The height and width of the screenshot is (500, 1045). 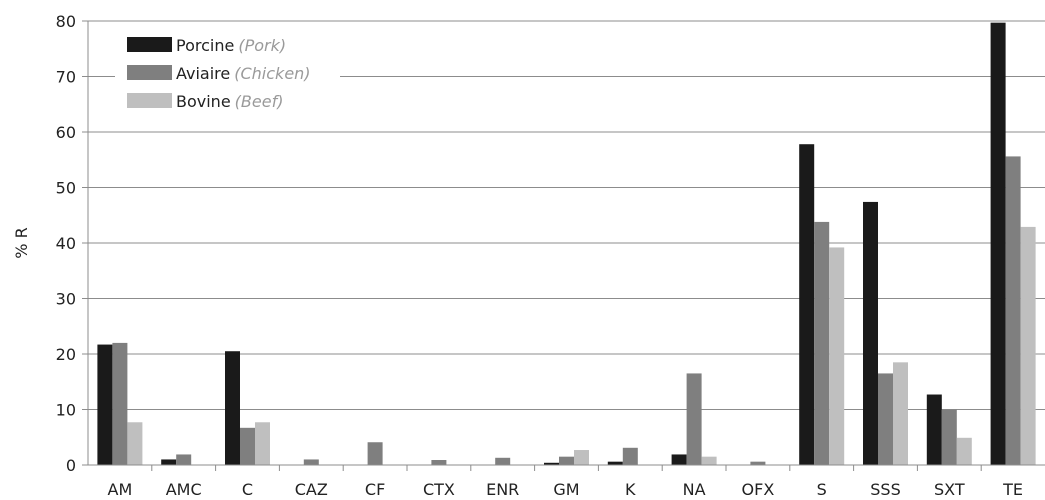 I want to click on legend-series-name: Bovine, so click(x=203, y=101).